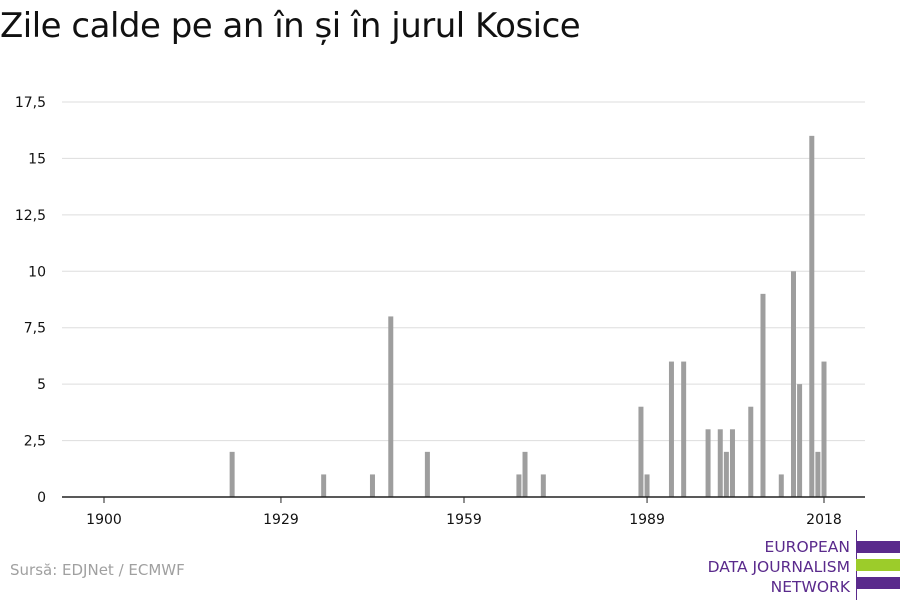 This screenshot has height=600, width=900. Describe the element at coordinates (519, 485) in the screenshot. I see `bar-1968` at that location.